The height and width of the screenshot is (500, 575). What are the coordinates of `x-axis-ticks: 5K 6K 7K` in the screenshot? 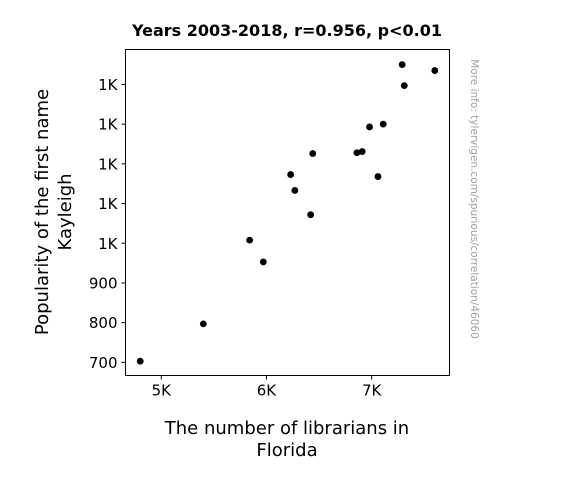 It's located at (267, 387).